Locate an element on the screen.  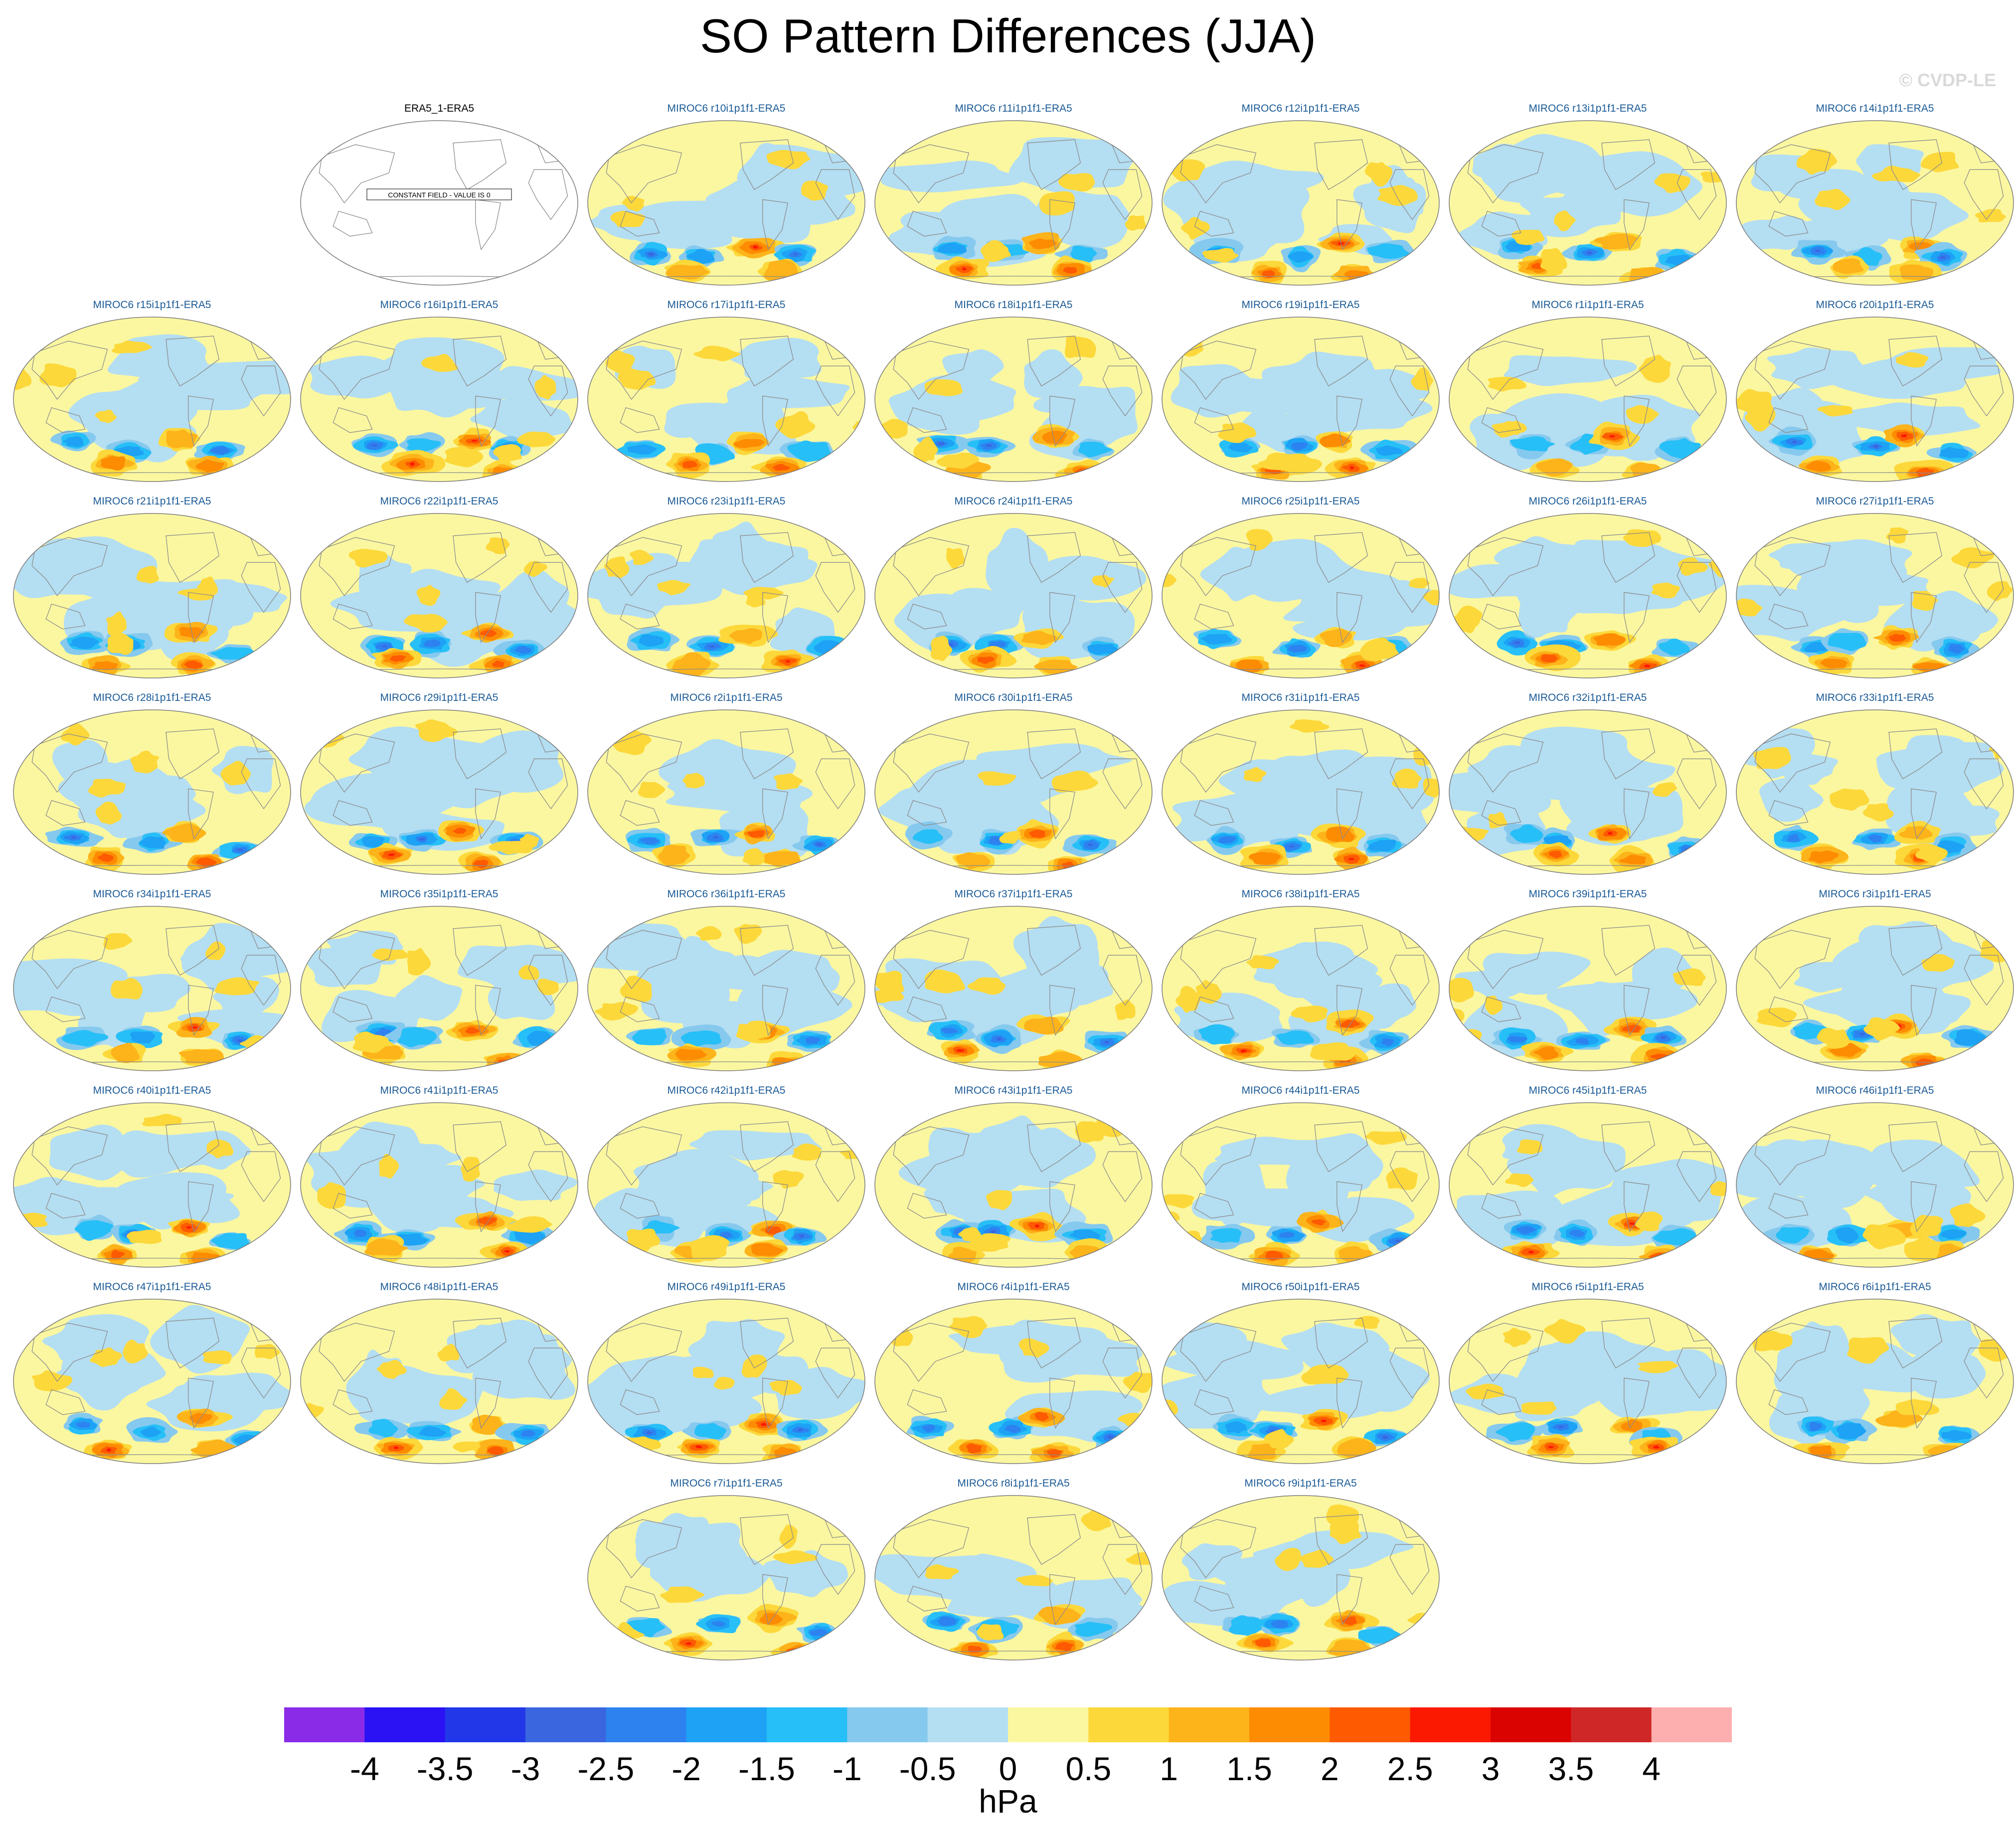
panel-title: MIROC6 r22i1p1f1-ERA5 is located at coordinates (439, 502).